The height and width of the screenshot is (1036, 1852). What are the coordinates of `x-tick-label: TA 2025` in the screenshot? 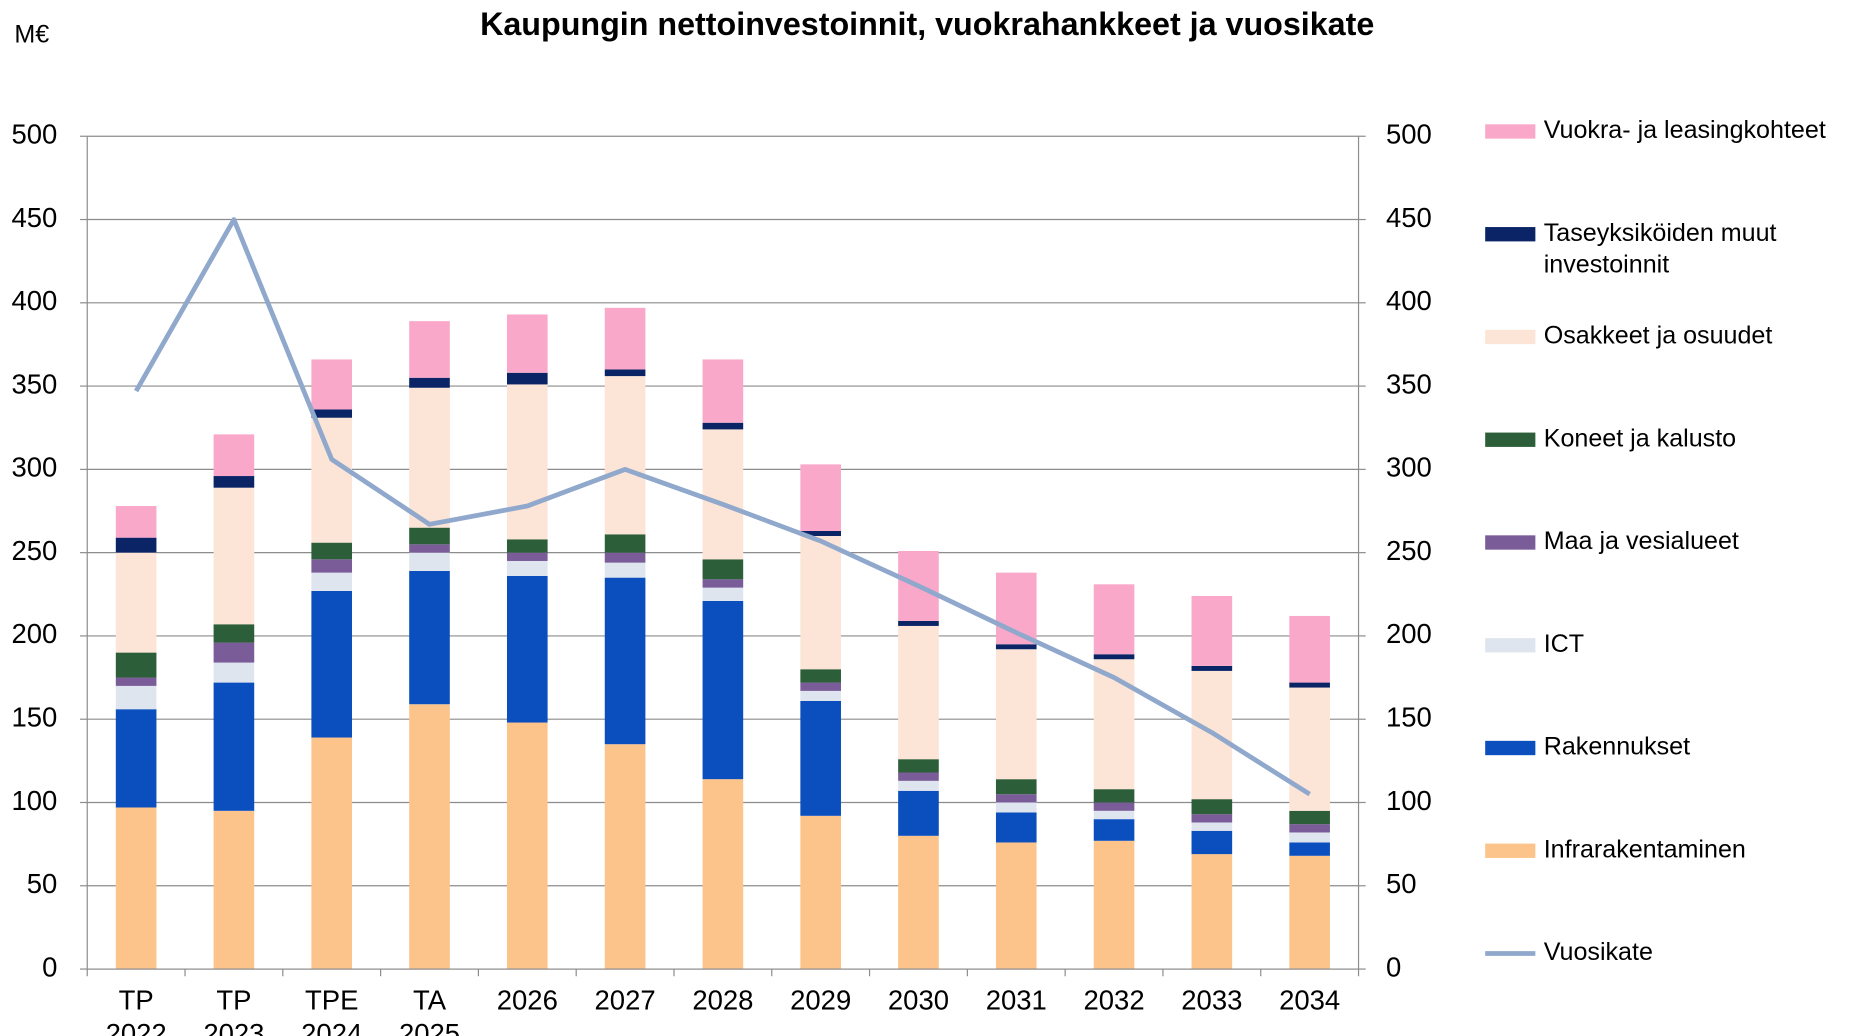 It's located at (429, 1010).